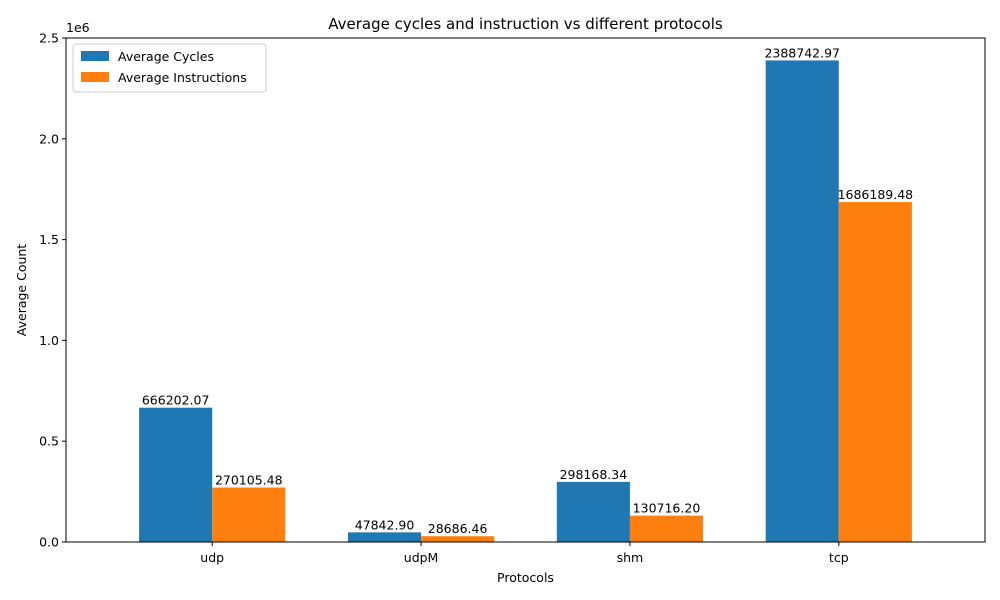  Describe the element at coordinates (49, 542) in the screenshot. I see `y-tick-label: 0.0` at that location.